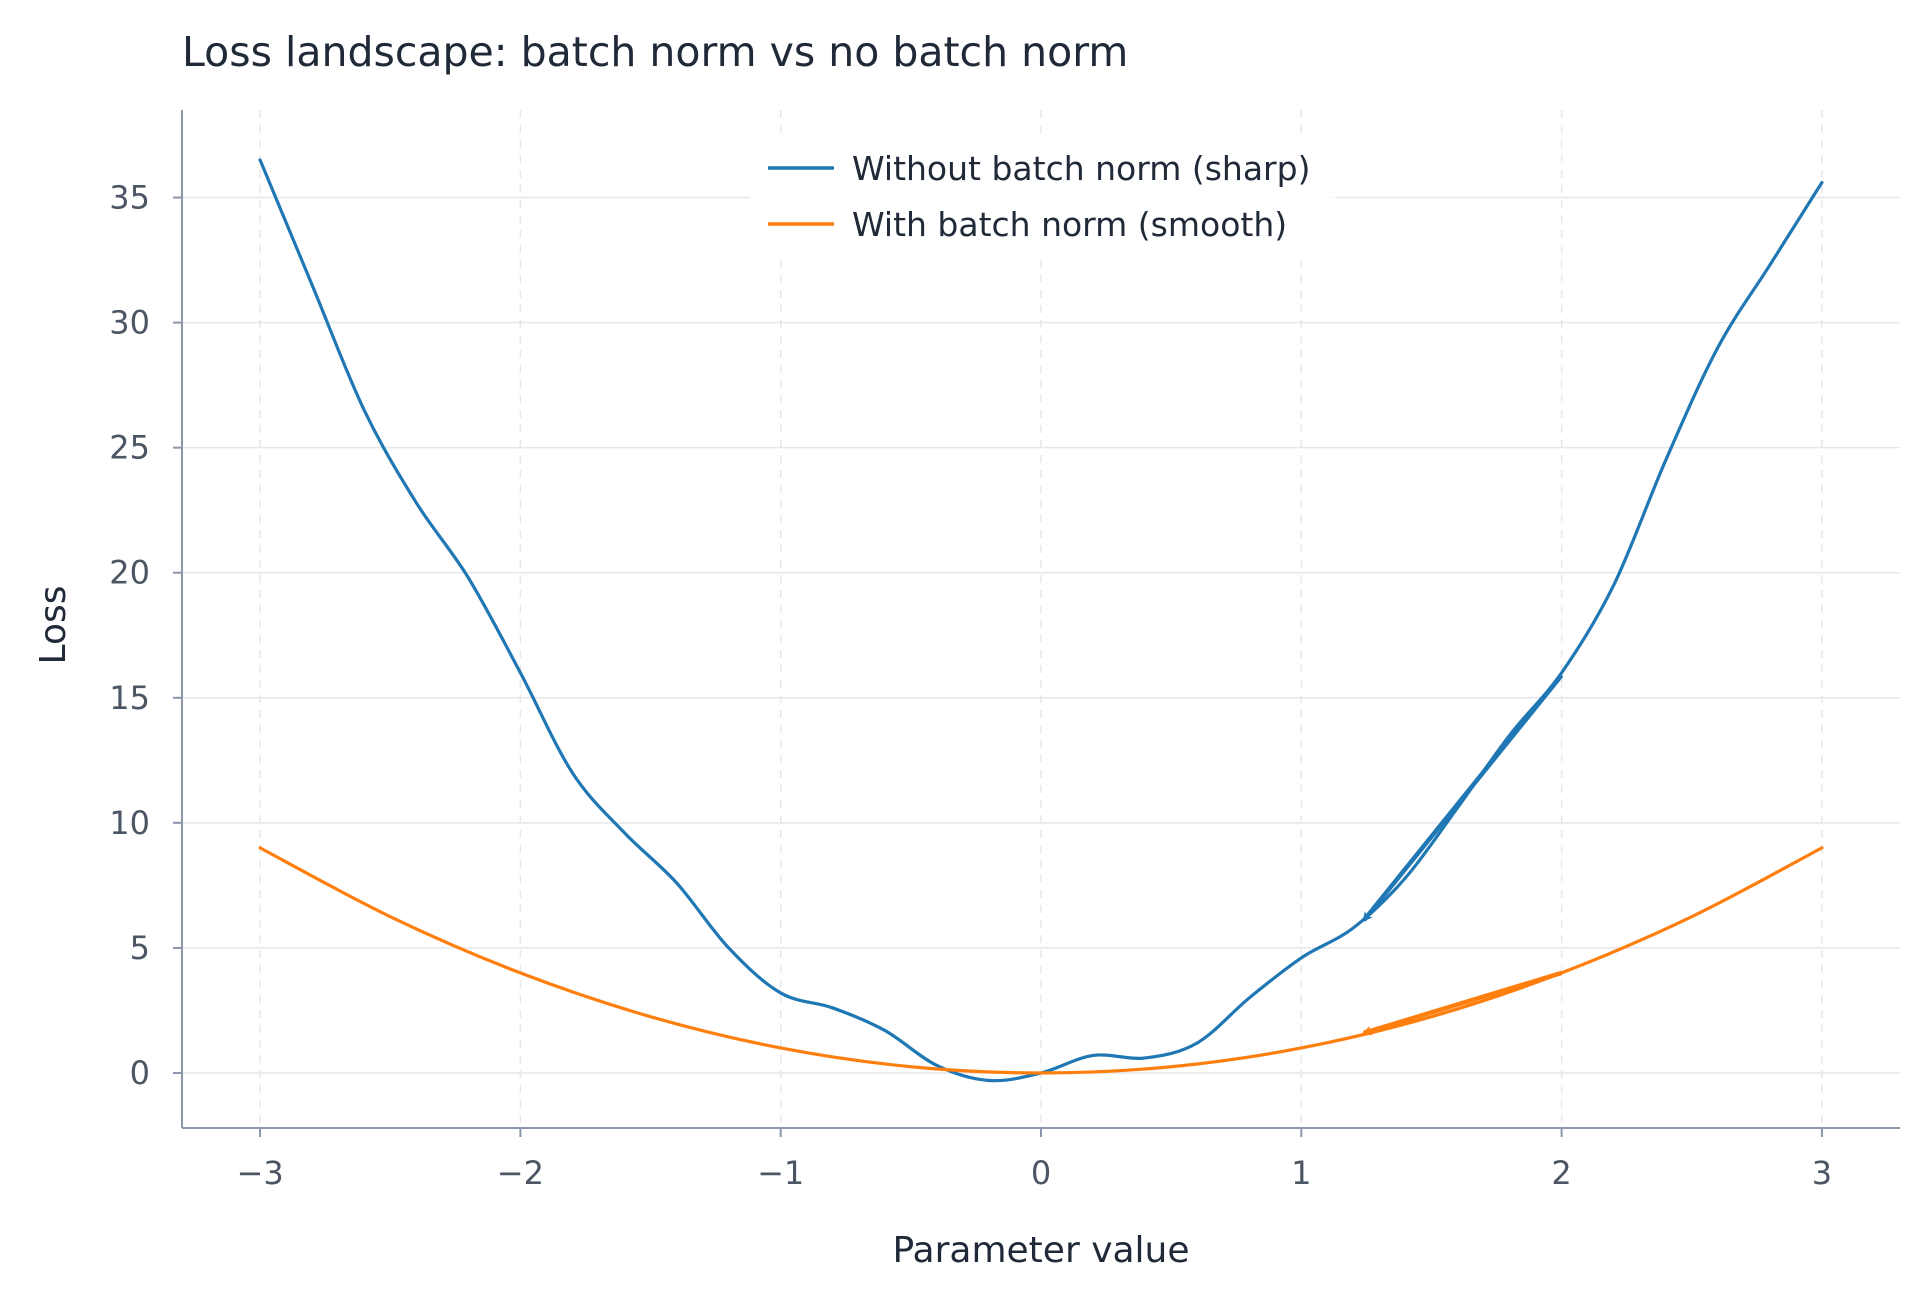 This screenshot has width=1920, height=1292. Describe the element at coordinates (53, 625) in the screenshot. I see `y-axis-label: Loss` at that location.